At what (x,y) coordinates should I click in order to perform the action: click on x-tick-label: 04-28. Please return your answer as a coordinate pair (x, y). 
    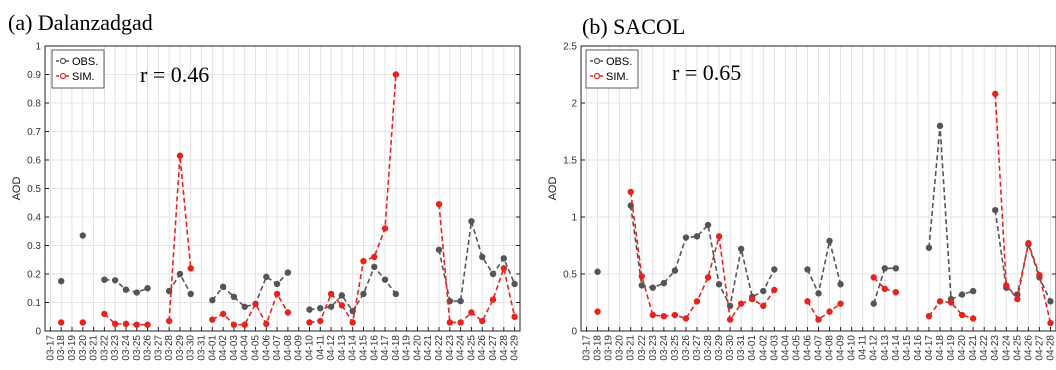
    Looking at the image, I should click on (1050, 348).